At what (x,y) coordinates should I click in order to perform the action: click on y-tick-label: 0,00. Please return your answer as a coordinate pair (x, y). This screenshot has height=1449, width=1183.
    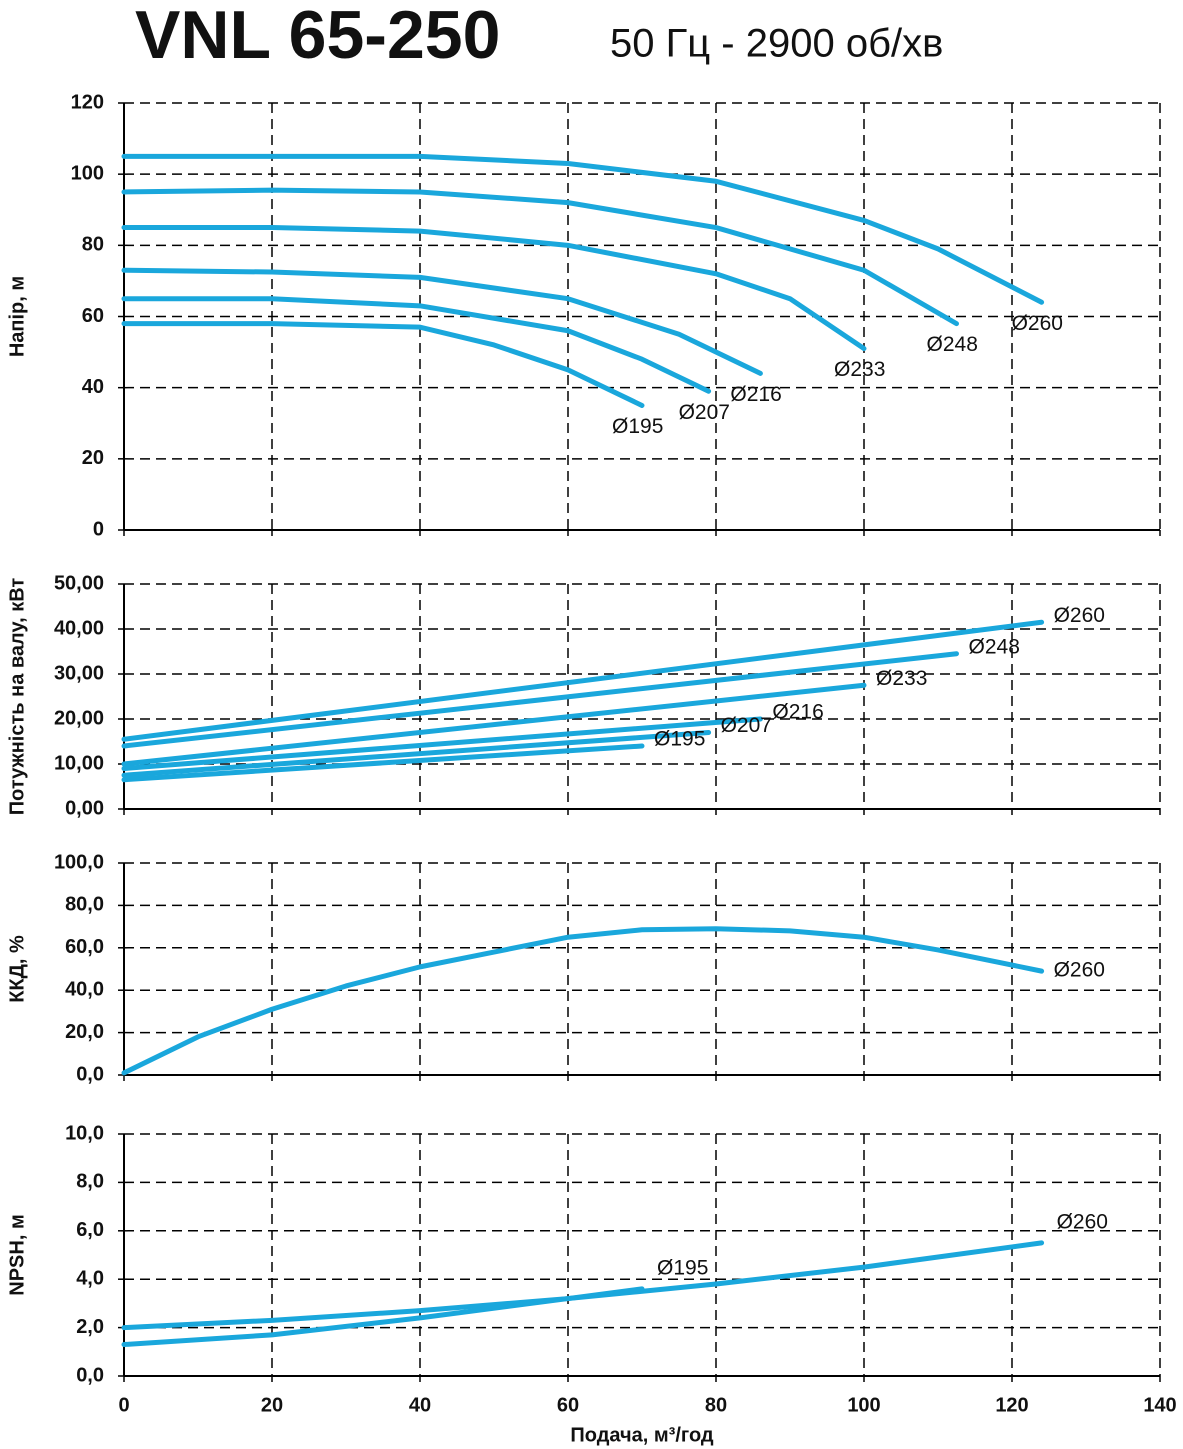
    Looking at the image, I should click on (84, 808).